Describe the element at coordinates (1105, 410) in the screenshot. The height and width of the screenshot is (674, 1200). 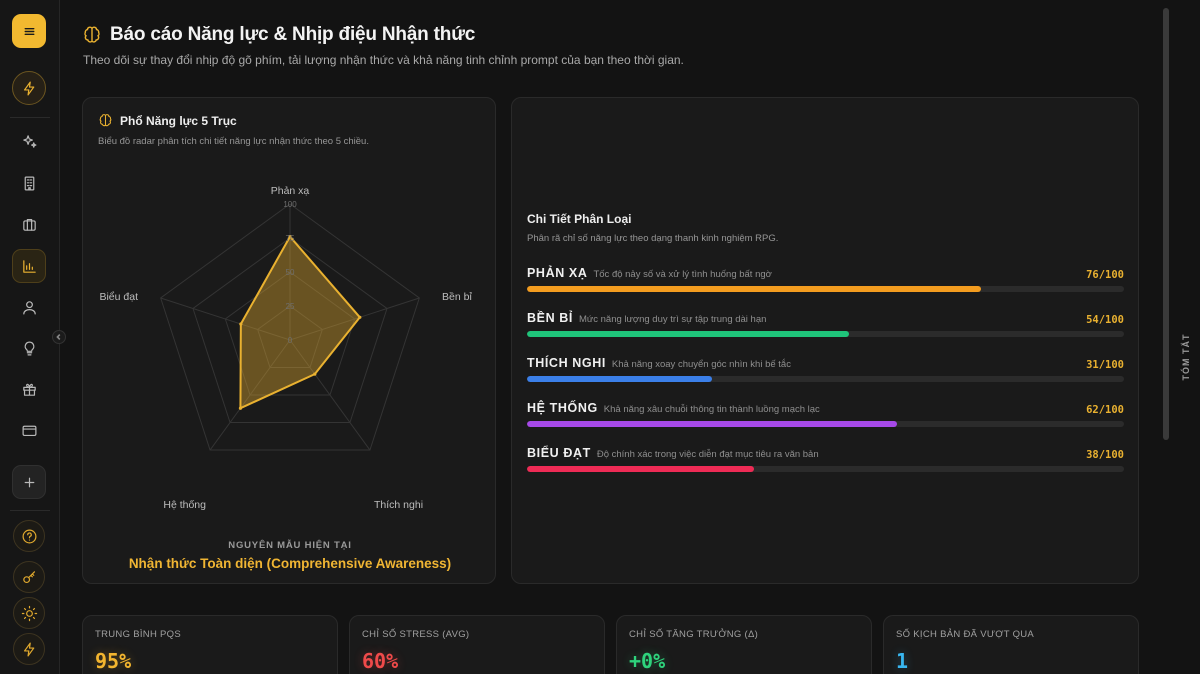
I see `stat-value: 62/100` at that location.